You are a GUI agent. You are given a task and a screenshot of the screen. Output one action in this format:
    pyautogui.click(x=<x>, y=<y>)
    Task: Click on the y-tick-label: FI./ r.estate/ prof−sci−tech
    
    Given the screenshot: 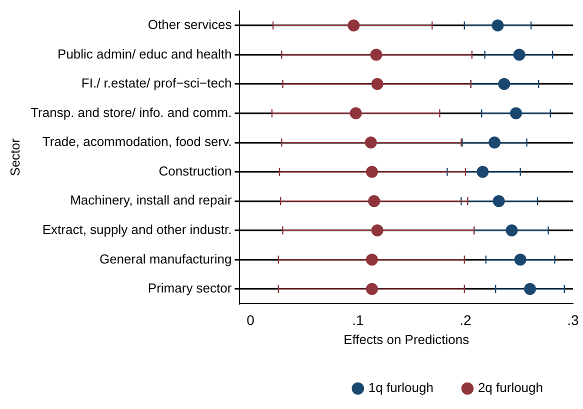 What is the action you would take?
    pyautogui.click(x=156, y=83)
    